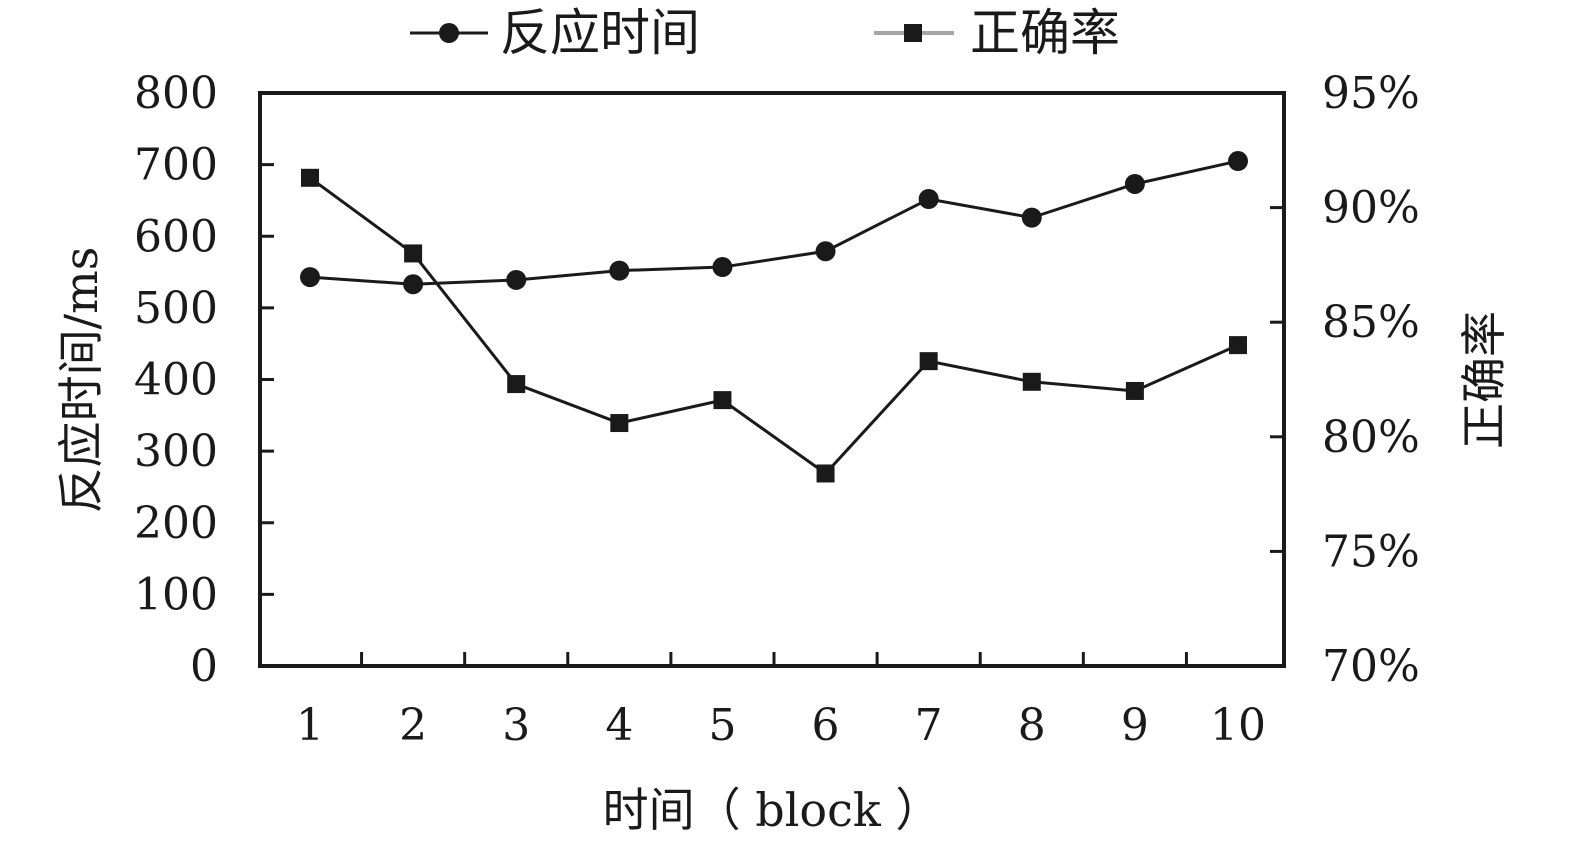 This screenshot has width=1575, height=850. I want to click on right-axis-title: 正确率, so click(1484, 380).